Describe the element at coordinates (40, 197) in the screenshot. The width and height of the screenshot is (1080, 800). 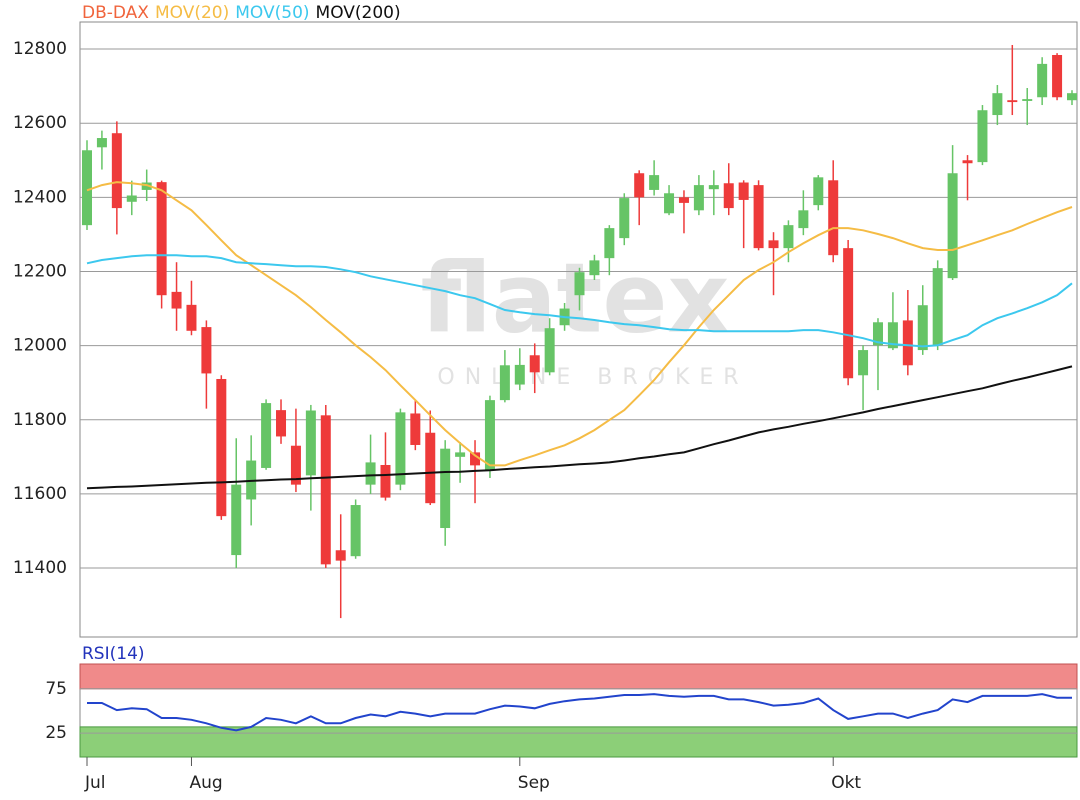
I see `y-tick-label: 12400` at that location.